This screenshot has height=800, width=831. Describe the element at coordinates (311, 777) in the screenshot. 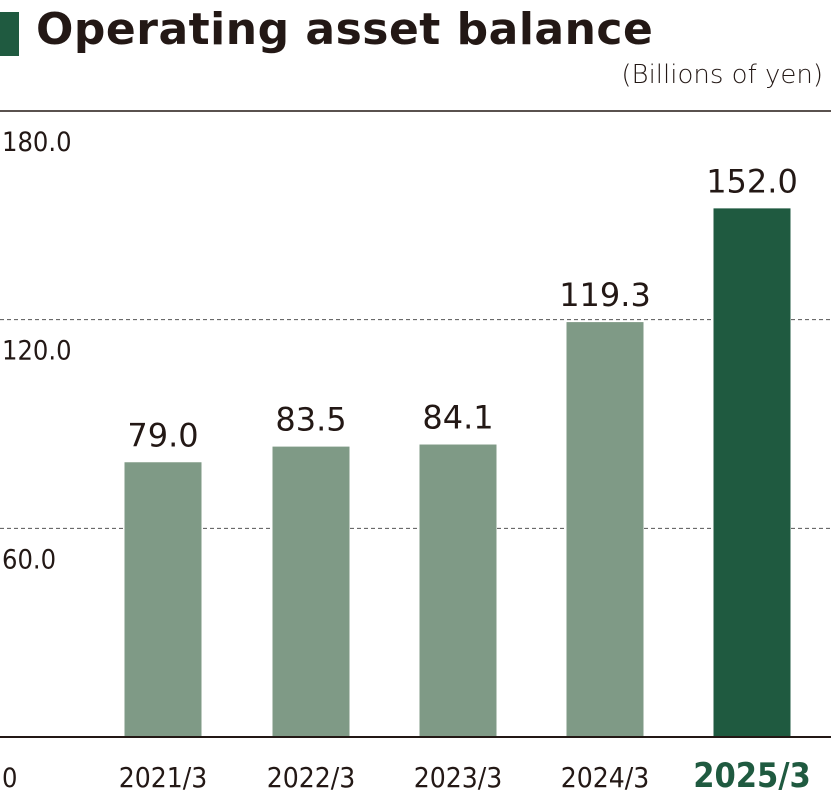

I see `x-tick-label: 2022/3` at that location.